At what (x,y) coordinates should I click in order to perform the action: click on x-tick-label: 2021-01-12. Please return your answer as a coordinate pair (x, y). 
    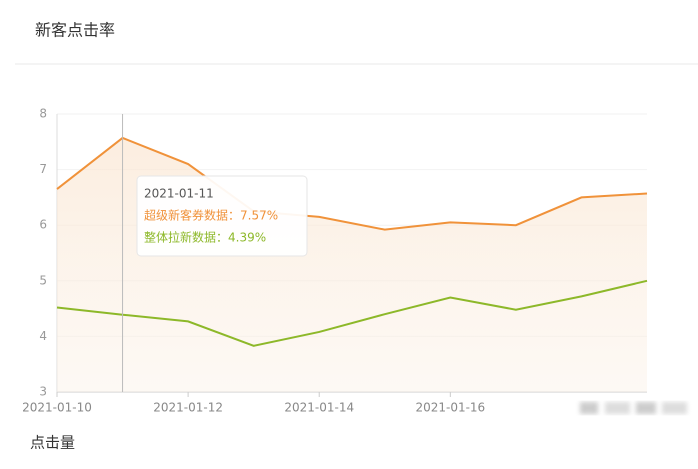
    Looking at the image, I should click on (188, 408).